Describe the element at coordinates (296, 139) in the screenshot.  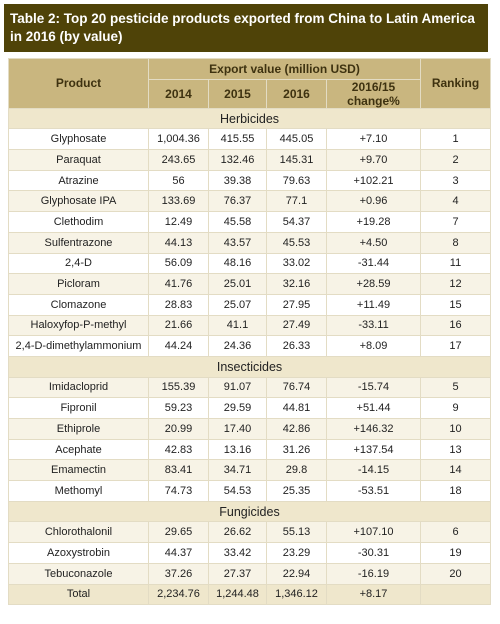
I see `cell: 445.05` at that location.